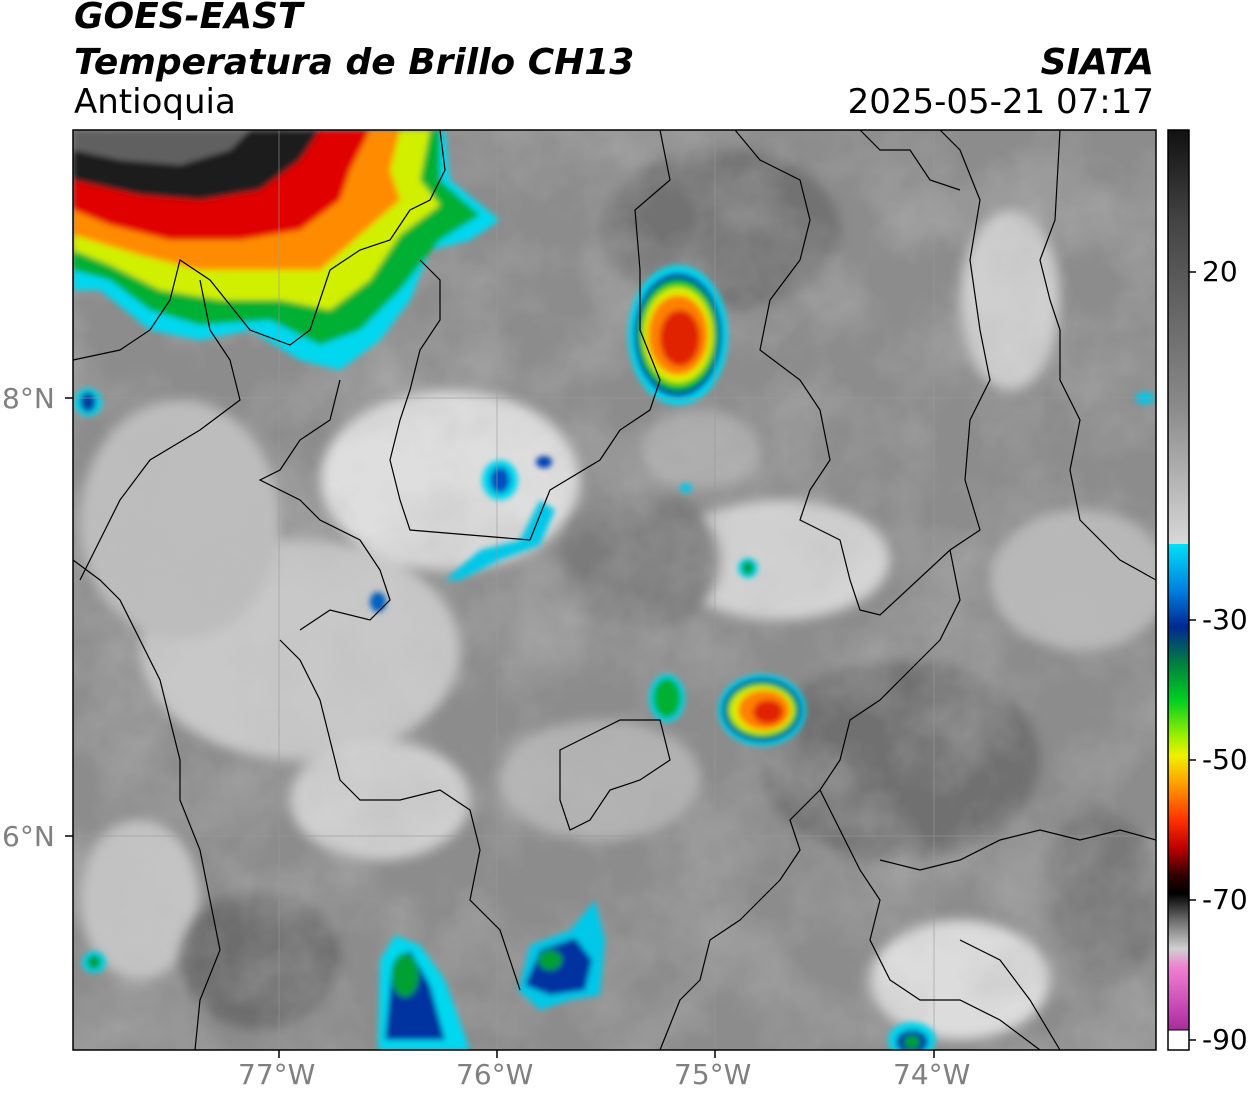 Image resolution: width=1252 pixels, height=1099 pixels. I want to click on lat-label-8n: 8°N, so click(28, 398).